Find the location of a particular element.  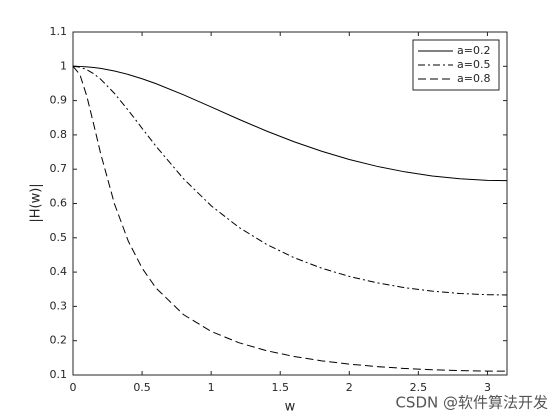

x-tick-label: 1.5 is located at coordinates (280, 387).